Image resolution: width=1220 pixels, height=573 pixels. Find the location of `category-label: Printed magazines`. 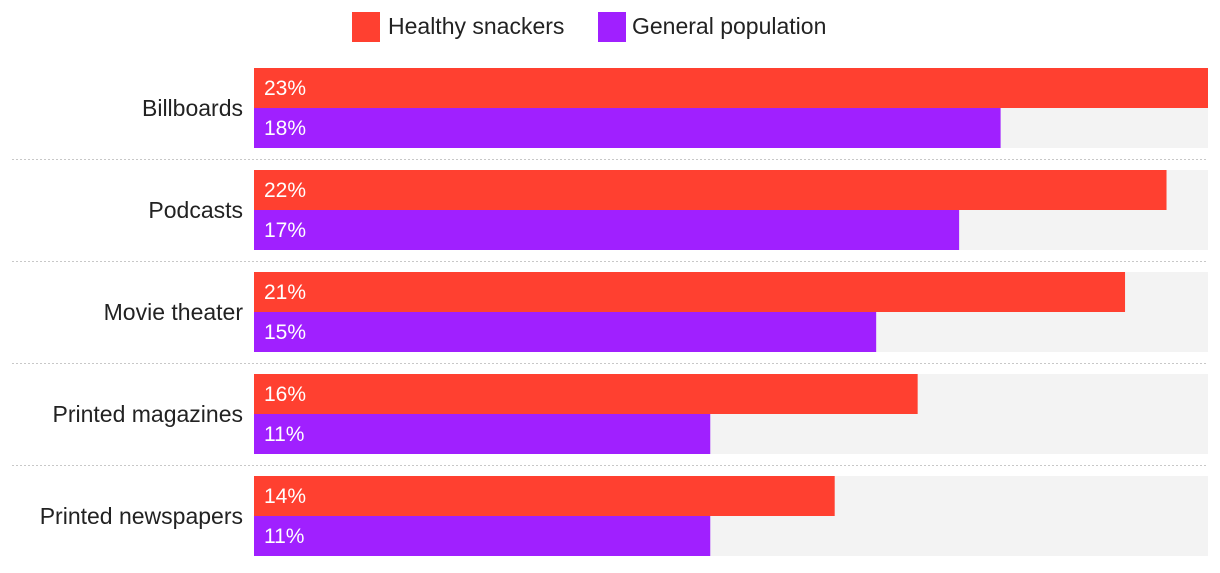

category-label: Printed magazines is located at coordinates (148, 414).